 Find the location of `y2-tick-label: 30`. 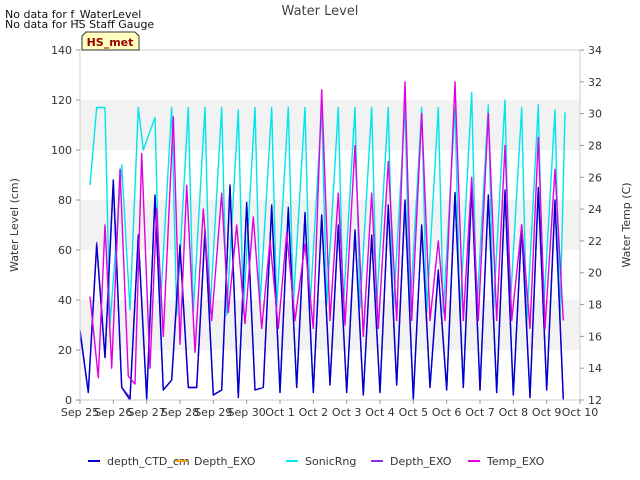

y2-tick-label: 30 is located at coordinates (595, 114).